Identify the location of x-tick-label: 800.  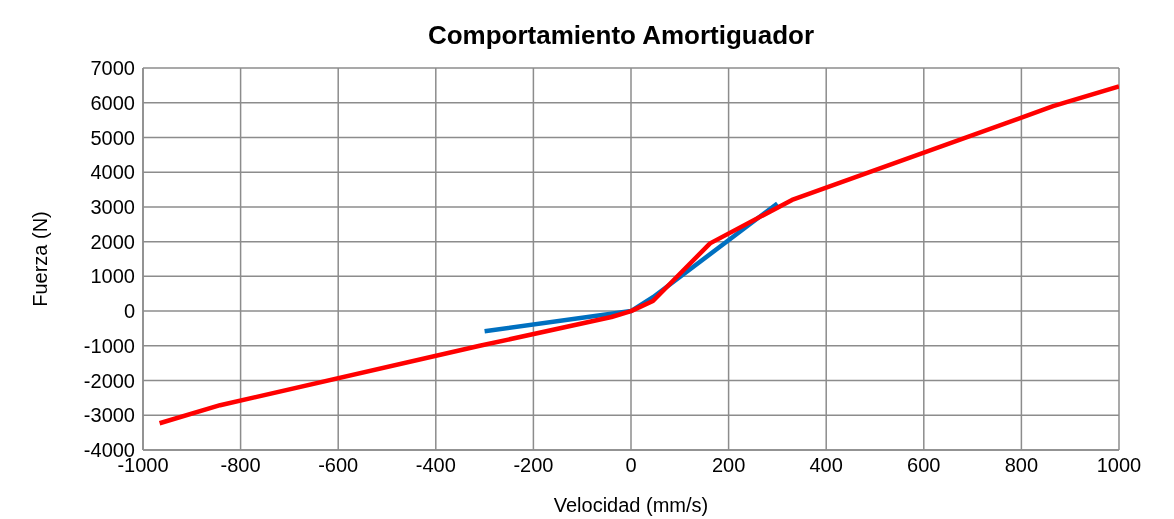
(1021, 465).